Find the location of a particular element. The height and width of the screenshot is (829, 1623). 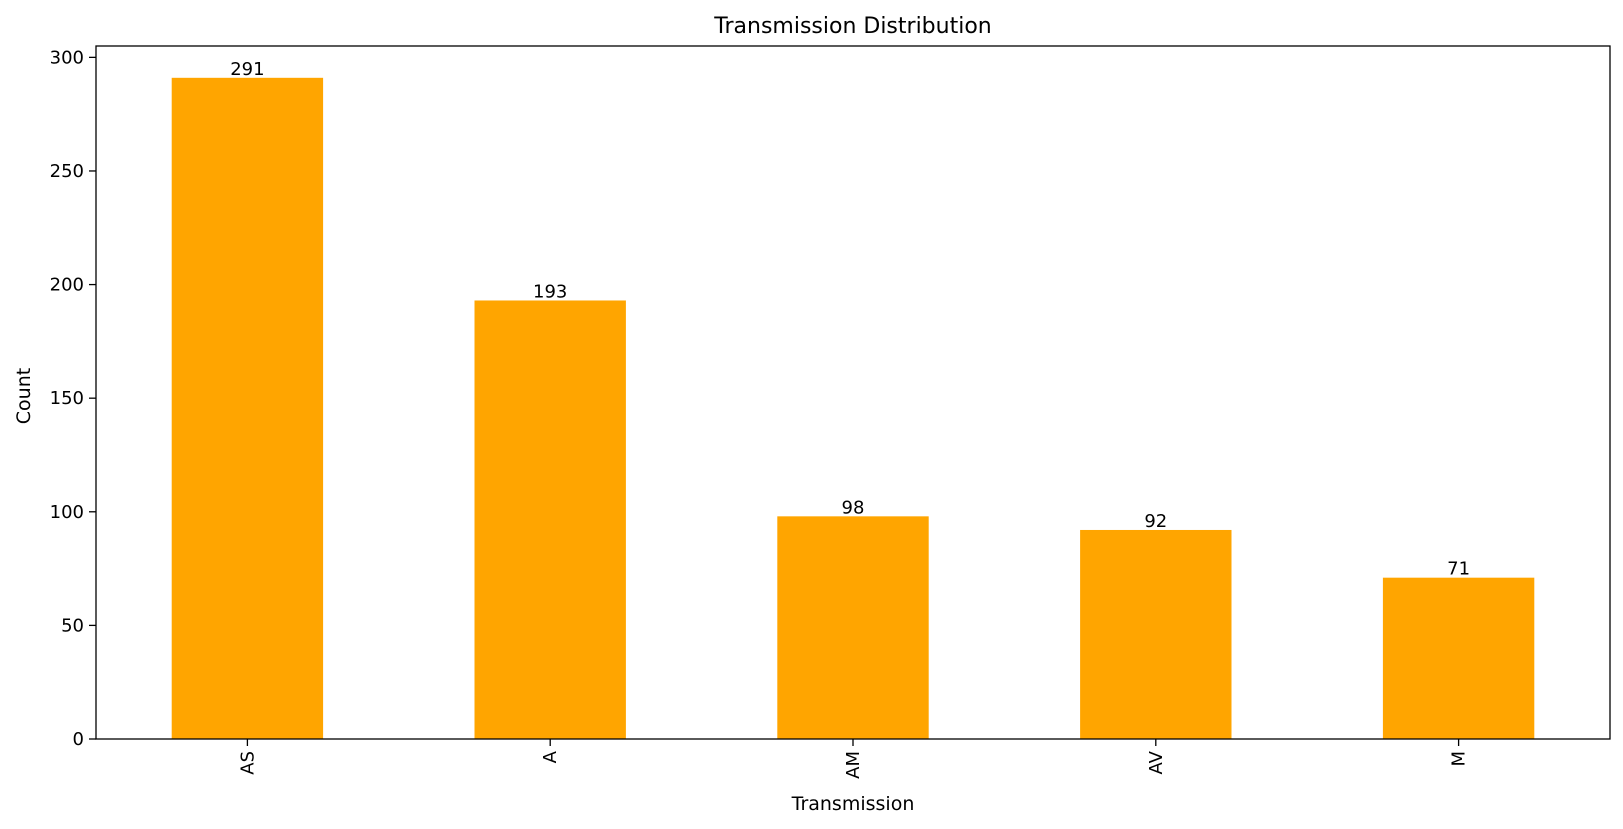

y-tick-label-200: 200 is located at coordinates (67, 285).